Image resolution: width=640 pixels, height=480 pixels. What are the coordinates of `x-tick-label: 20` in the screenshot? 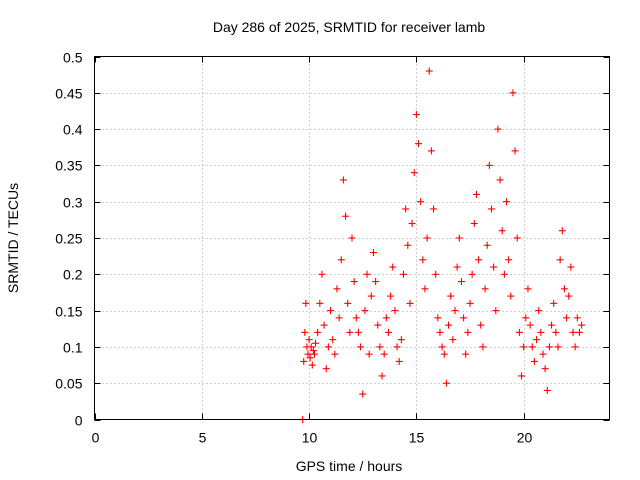 It's located at (525, 438).